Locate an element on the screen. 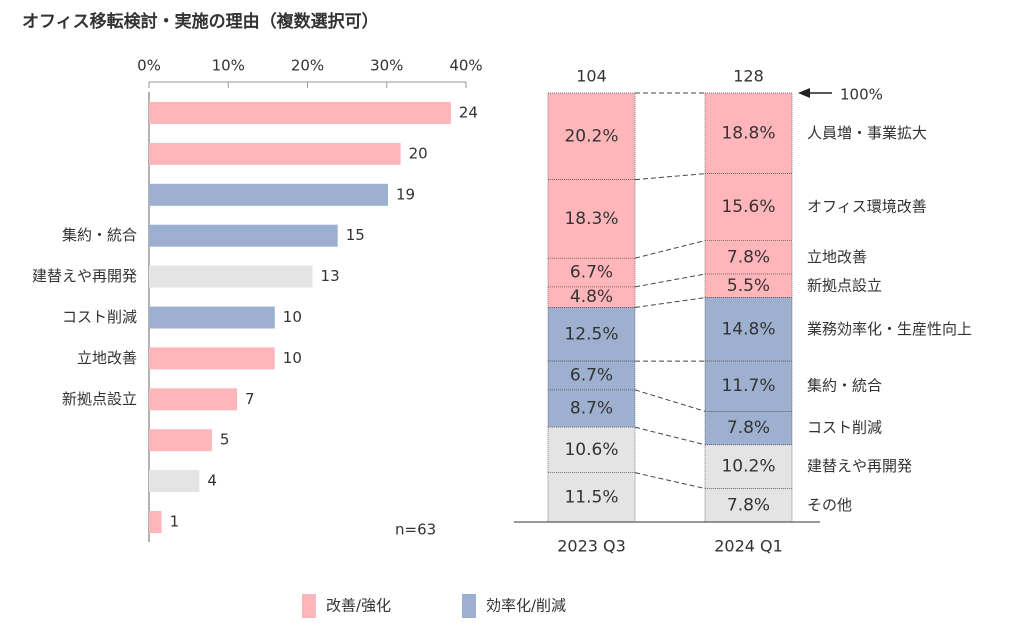 Image resolution: width=1016 pixels, height=629 pixels. legend-label: 効率化/削減 is located at coordinates (526, 606).